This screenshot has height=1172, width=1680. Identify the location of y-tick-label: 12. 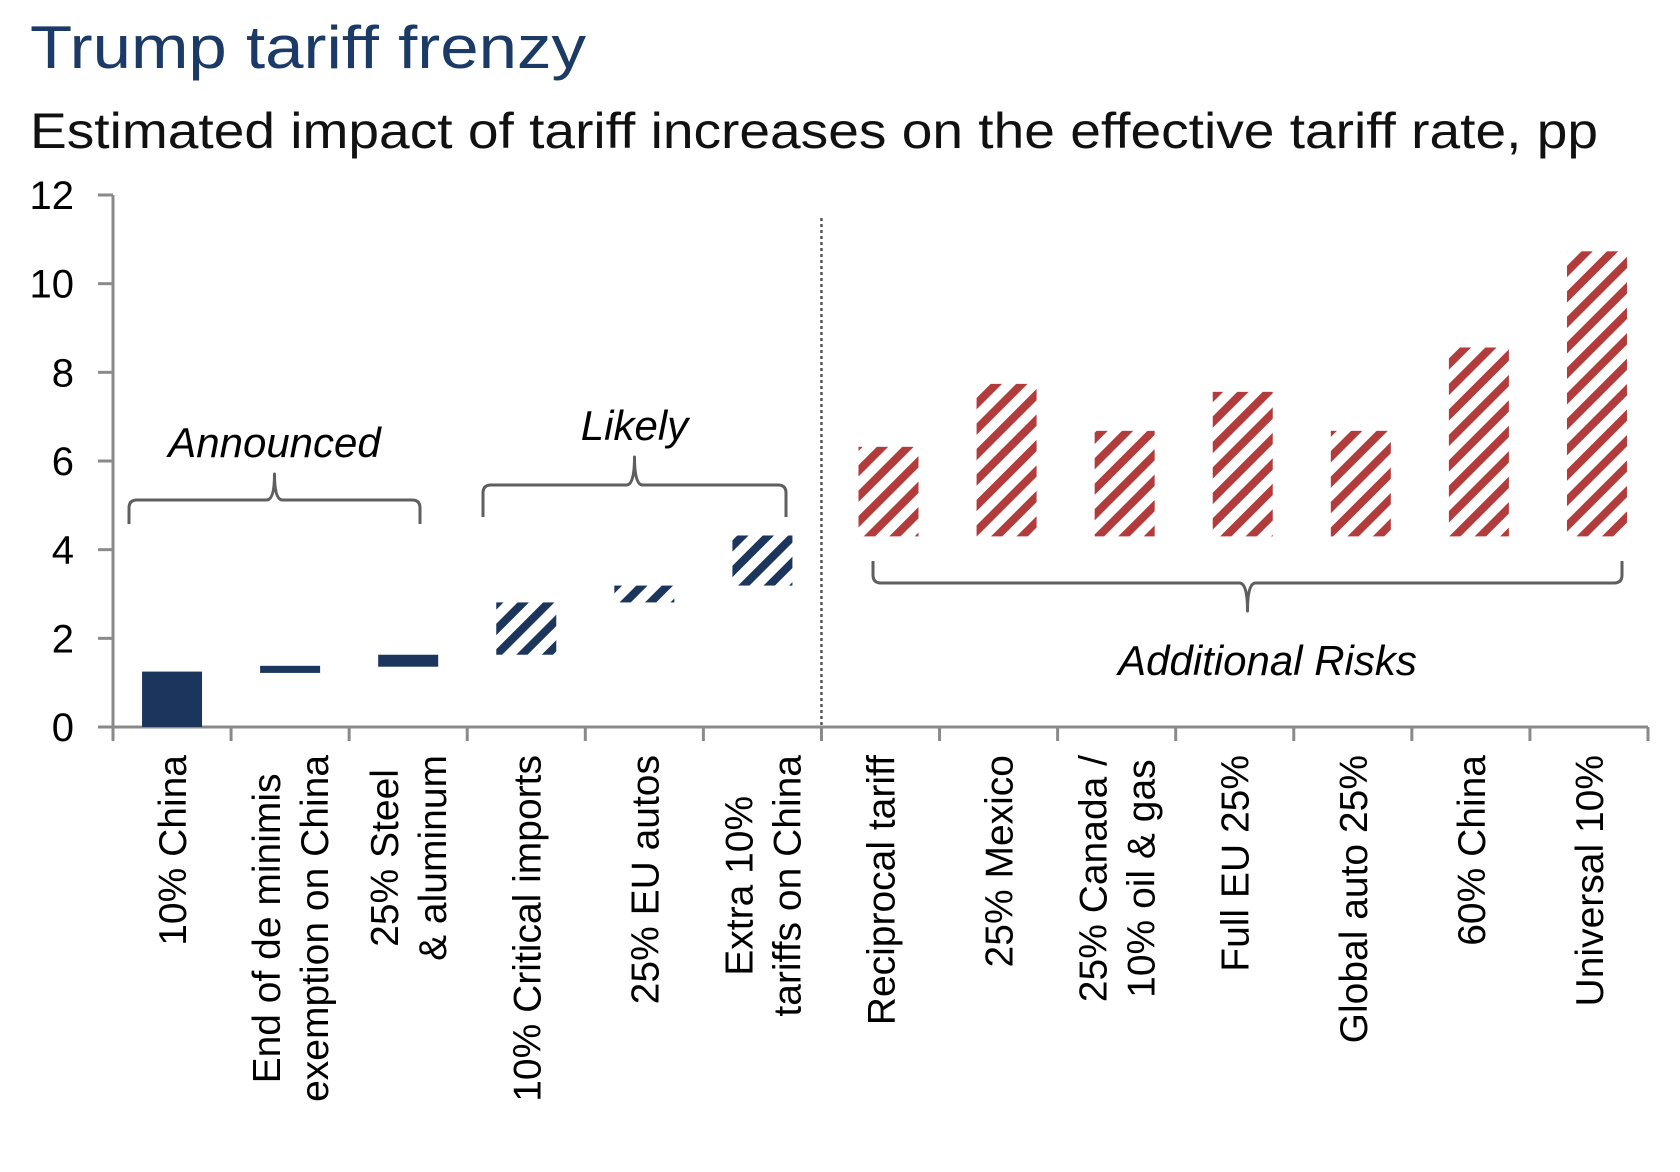
(52, 196).